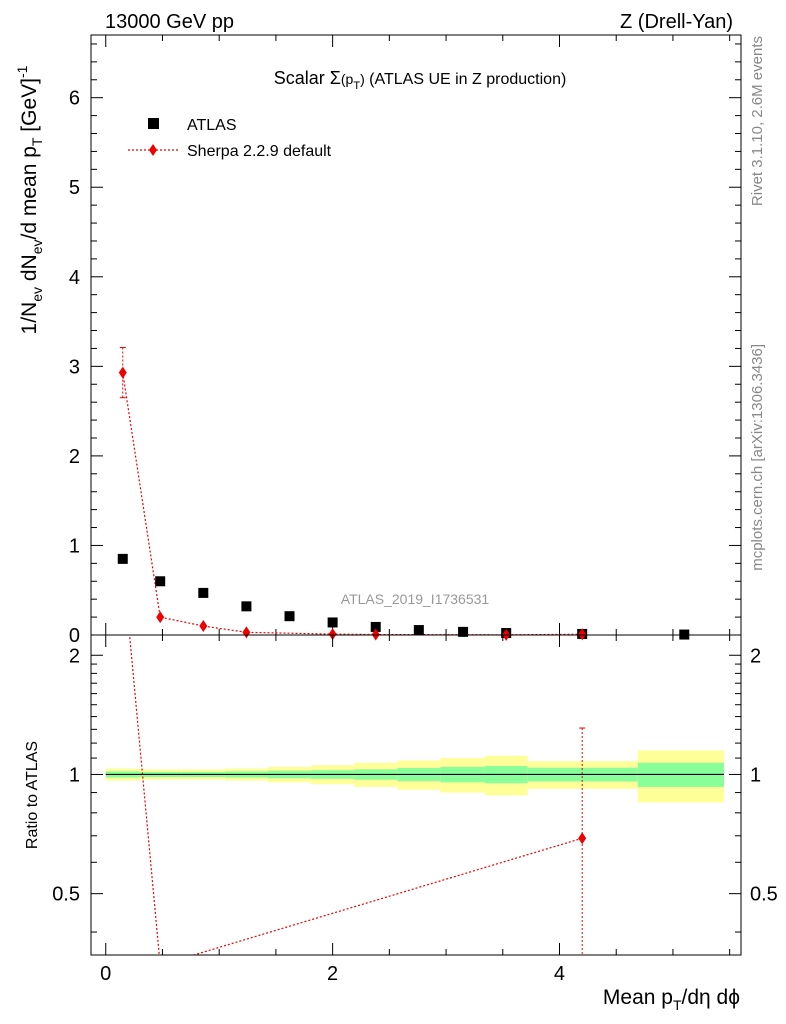 The width and height of the screenshot is (786, 1024). What do you see at coordinates (559, 974) in the screenshot?
I see `x-tick-label: 4` at bounding box center [559, 974].